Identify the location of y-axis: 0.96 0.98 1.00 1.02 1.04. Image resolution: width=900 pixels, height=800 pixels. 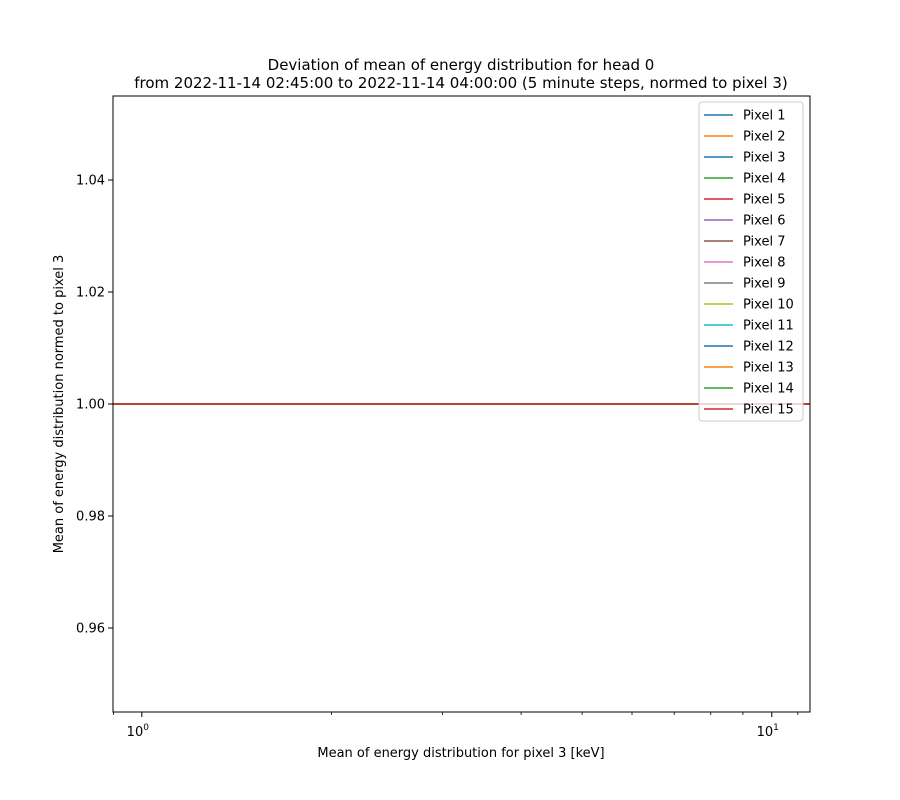
(94, 405).